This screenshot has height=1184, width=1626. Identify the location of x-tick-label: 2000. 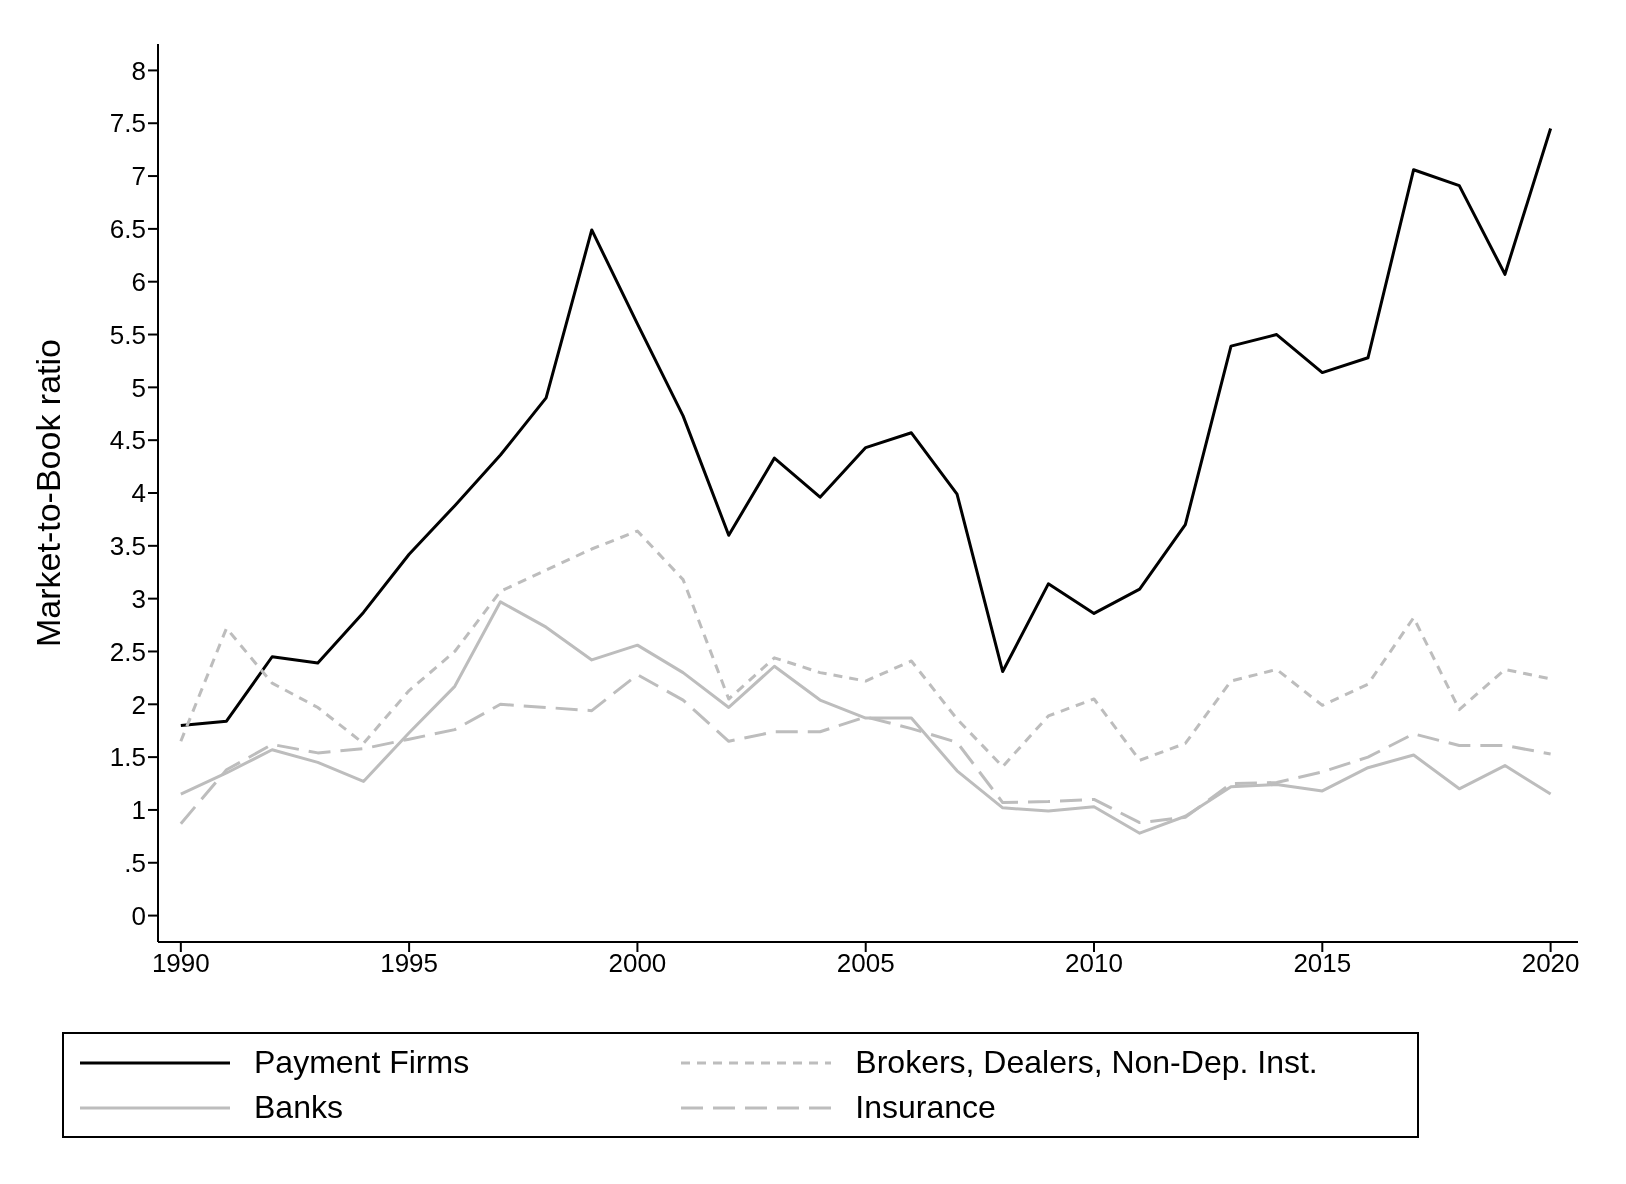
(637, 963).